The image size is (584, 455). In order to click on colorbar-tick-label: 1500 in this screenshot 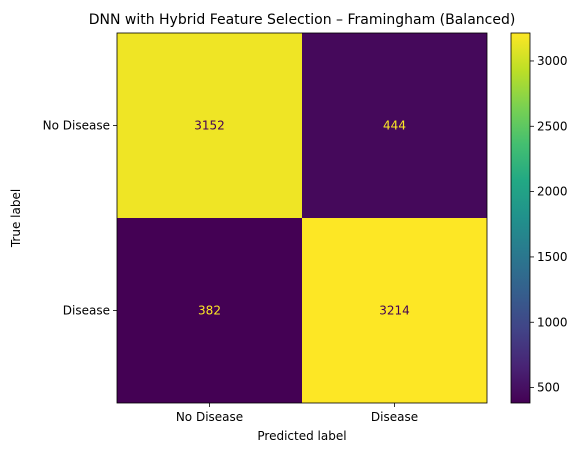, I will do `click(552, 257)`.